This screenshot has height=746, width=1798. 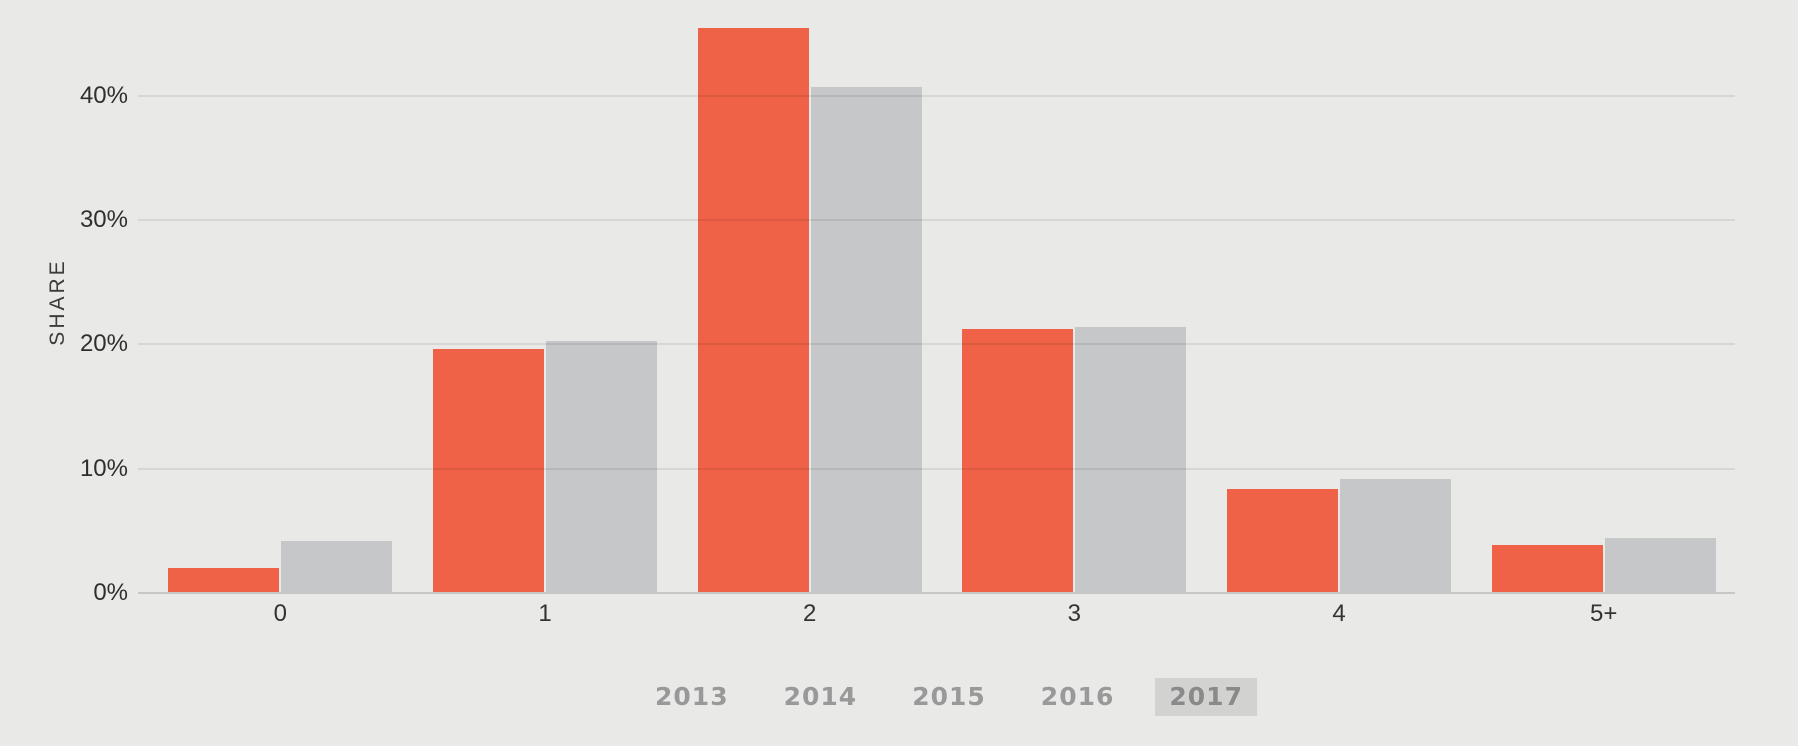 I want to click on x-tick-label-1: 1, so click(x=545, y=613).